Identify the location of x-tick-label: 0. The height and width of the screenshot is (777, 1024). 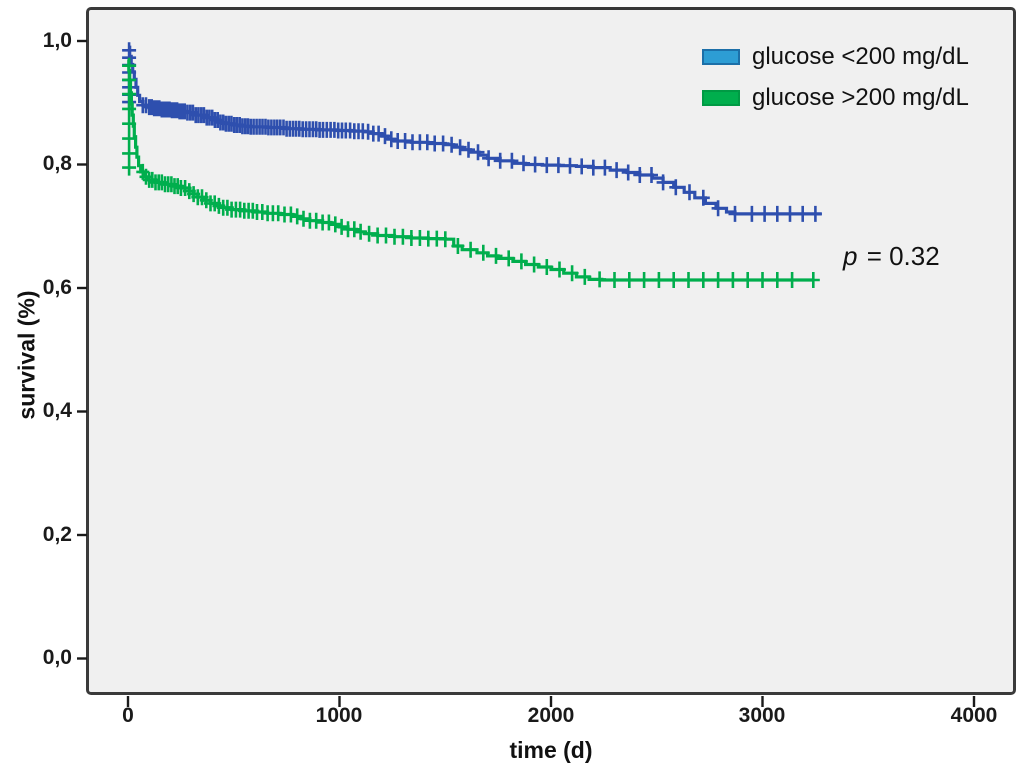
(128, 715).